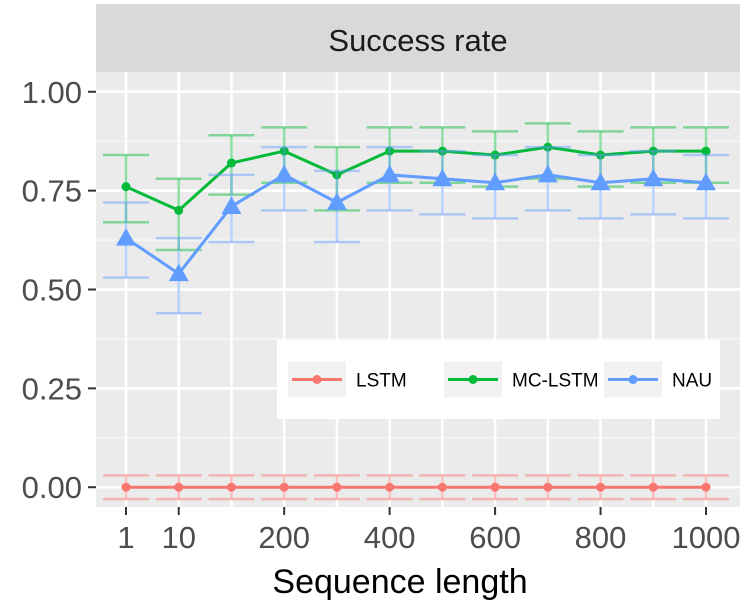 The height and width of the screenshot is (607, 747). I want to click on y-axis: 0.00 0.25 0.50 0.75 1.00, so click(59, 290).